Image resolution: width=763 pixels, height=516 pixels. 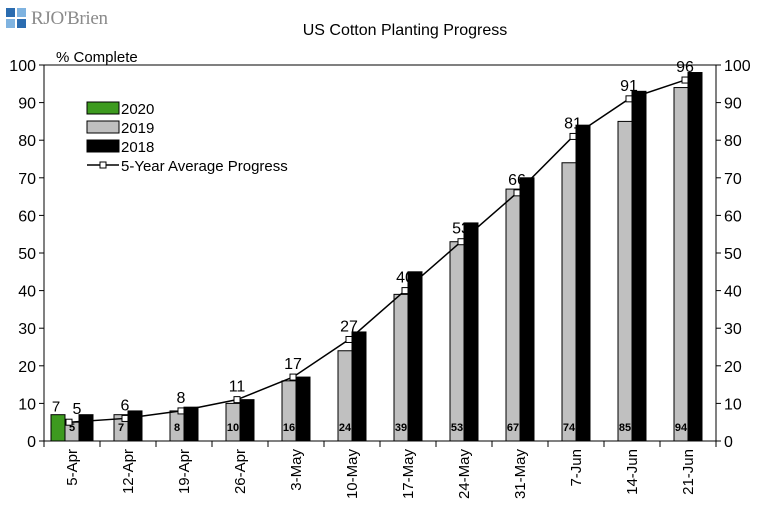 I want to click on bar-2019-data-label: 24, so click(x=345, y=428).